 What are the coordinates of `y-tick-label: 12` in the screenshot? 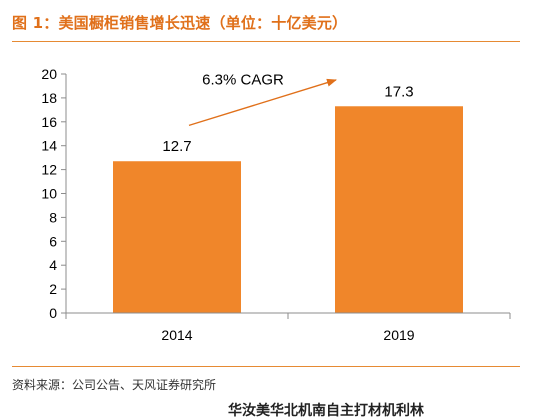 It's located at (49, 170).